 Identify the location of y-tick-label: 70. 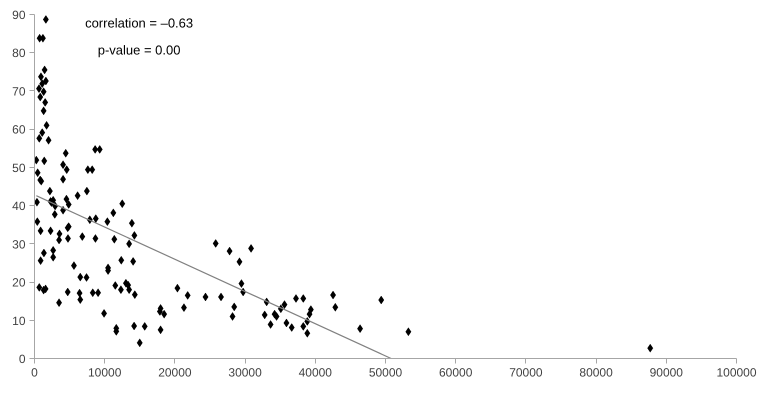
(19, 91).